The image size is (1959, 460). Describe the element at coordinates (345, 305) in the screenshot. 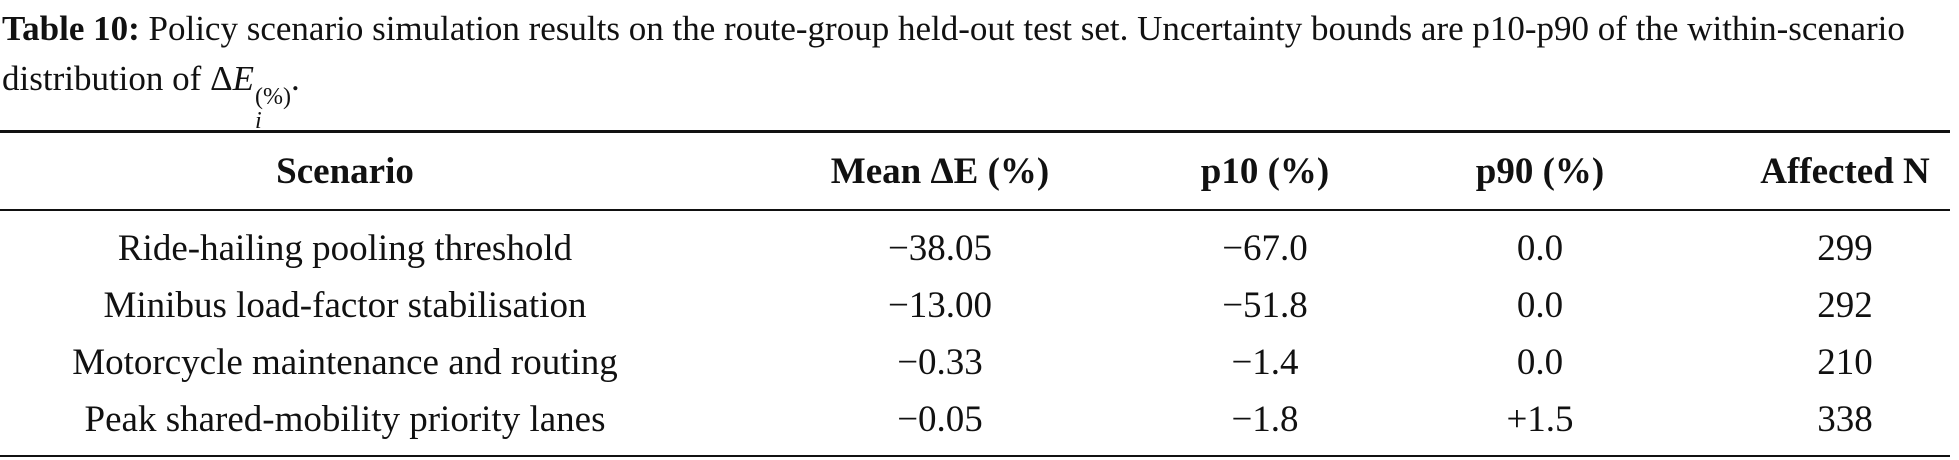

I see `table-cell: Minibus load-factor stabilisation` at that location.